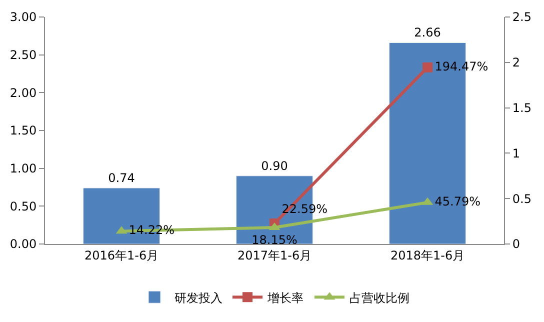 Image resolution: width=544 pixels, height=322 pixels. What do you see at coordinates (522, 17) in the screenshot?
I see `y2-tick-label: 2.5` at bounding box center [522, 17].